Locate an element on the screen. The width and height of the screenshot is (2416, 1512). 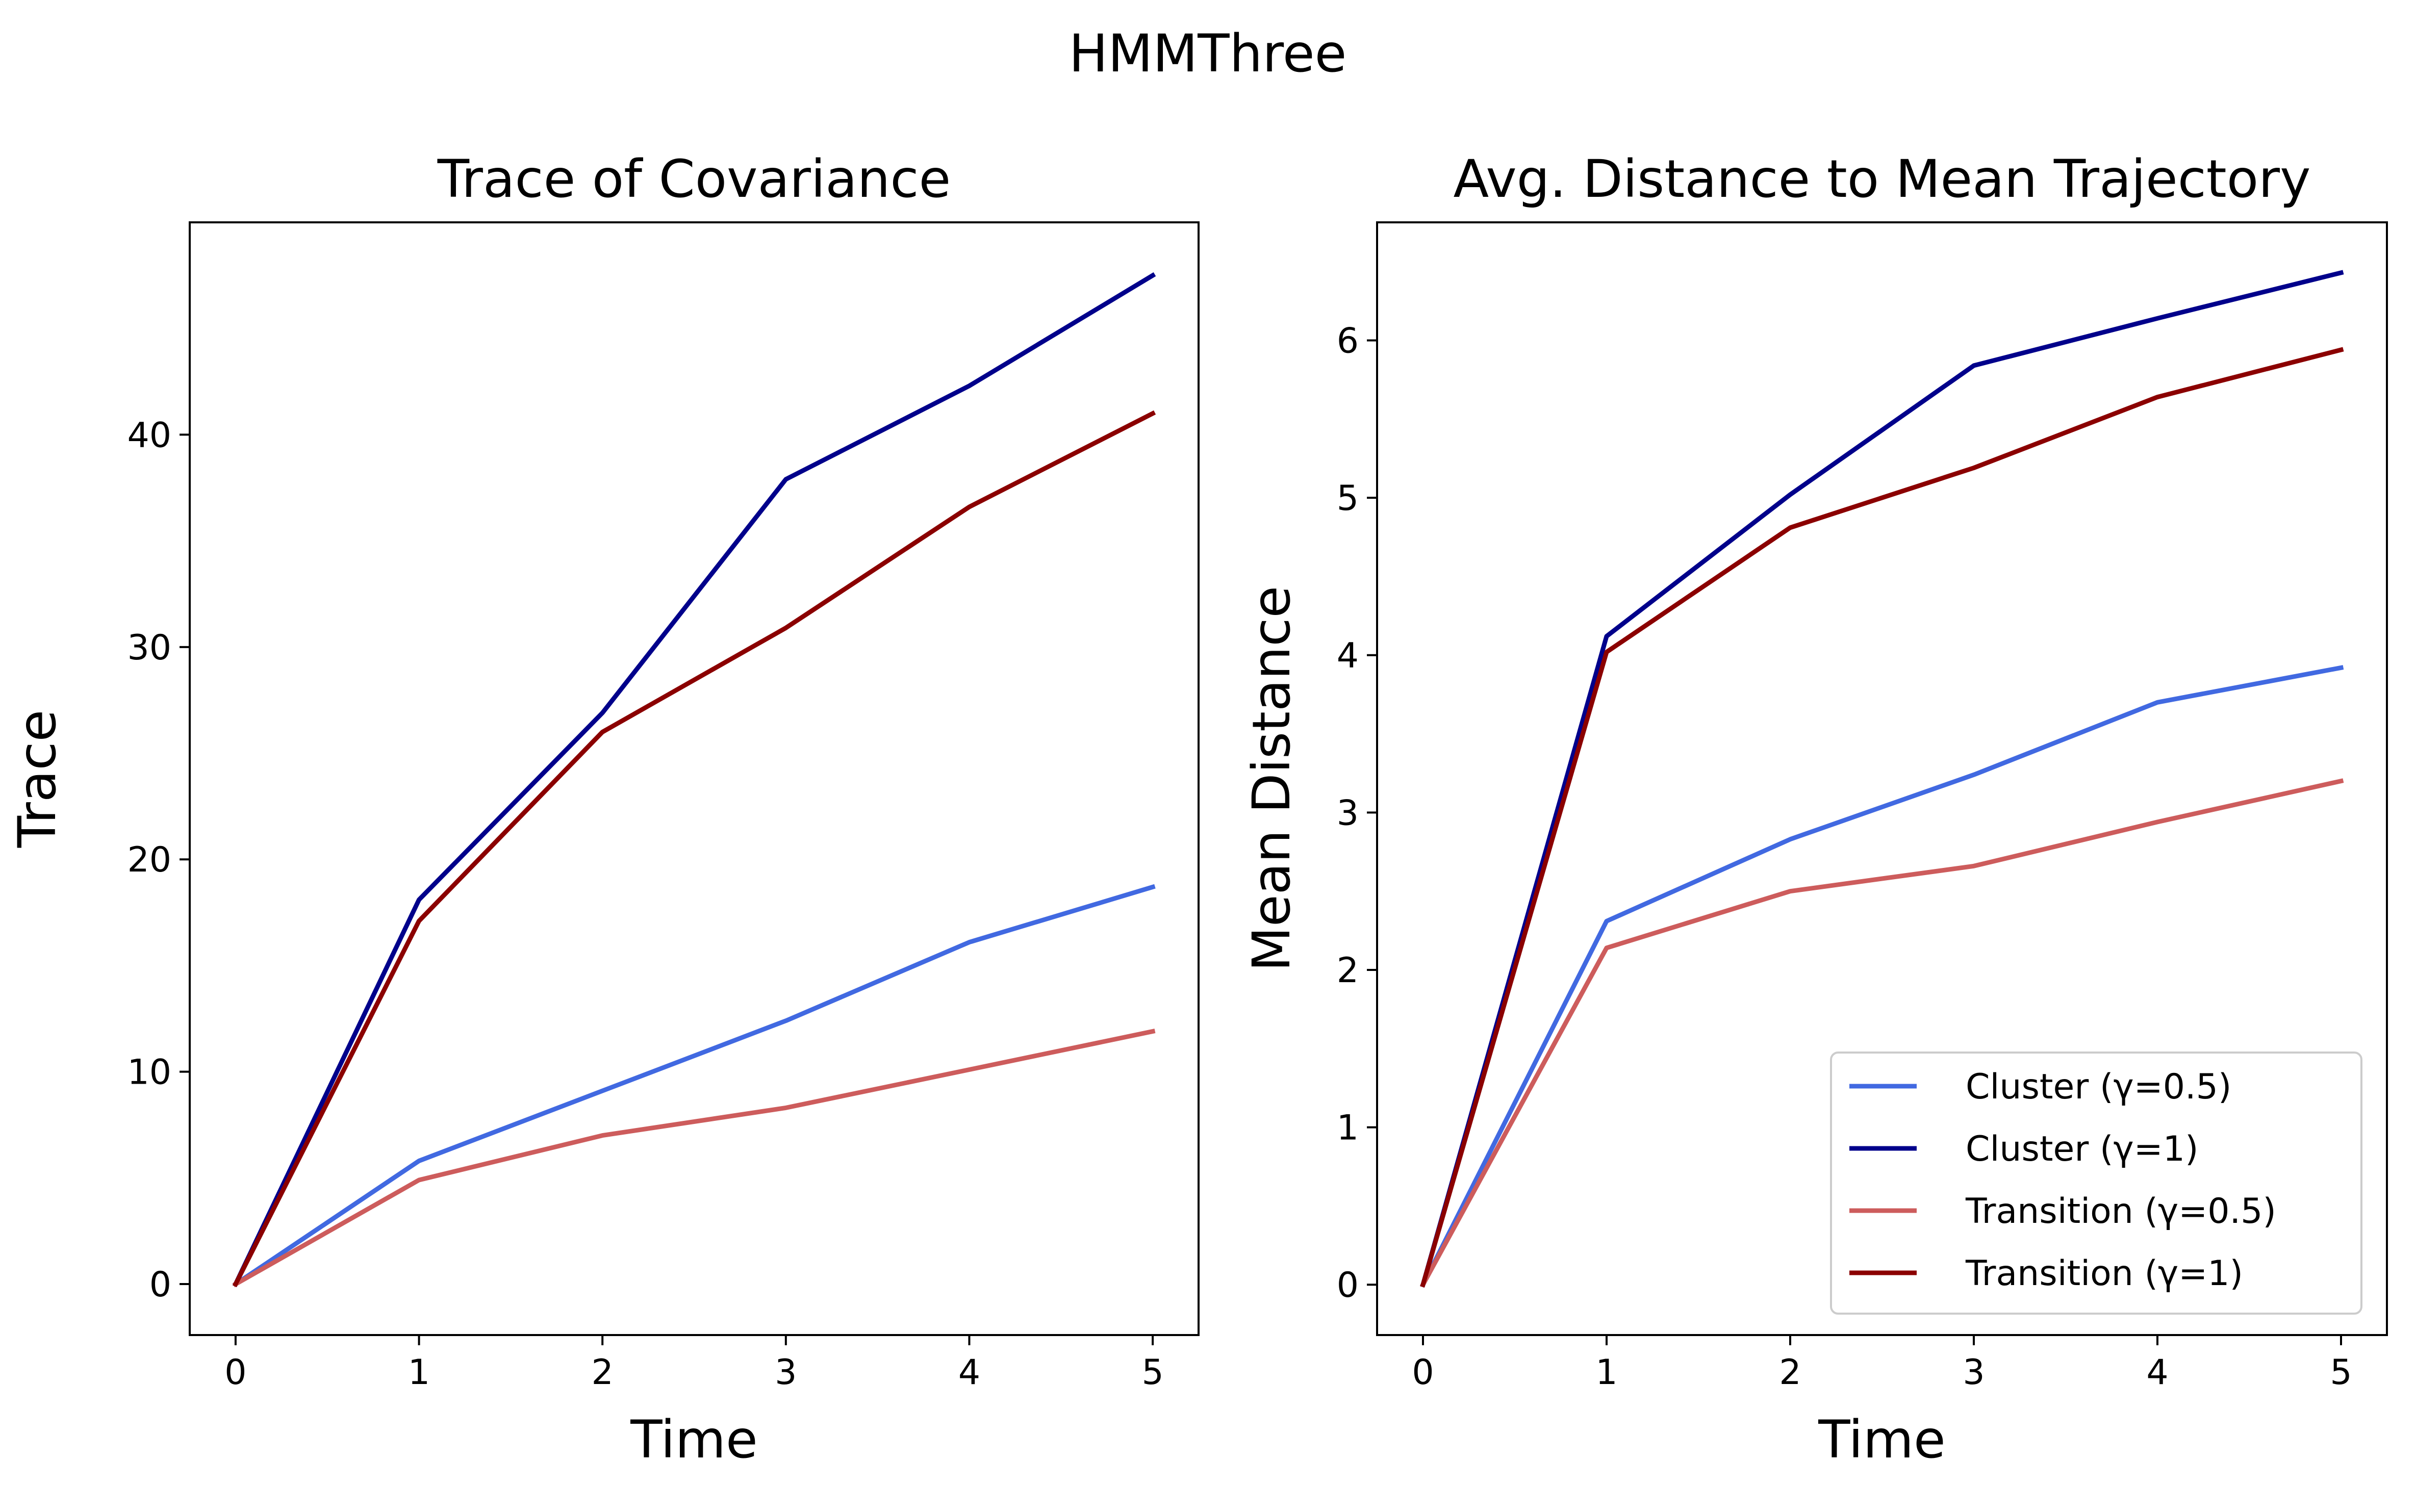
y-tick-label: 40 is located at coordinates (149, 435).